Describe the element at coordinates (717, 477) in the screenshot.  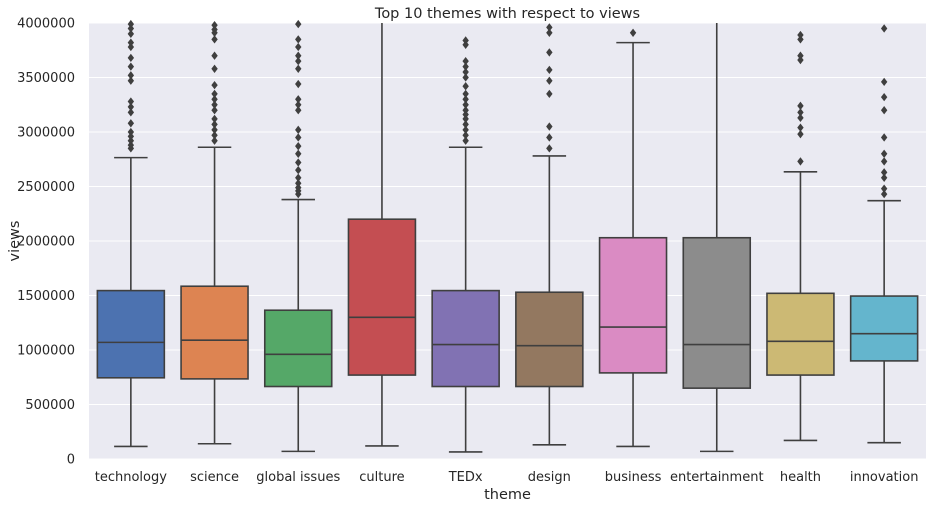
I see `x-tick-label: entertainment` at that location.